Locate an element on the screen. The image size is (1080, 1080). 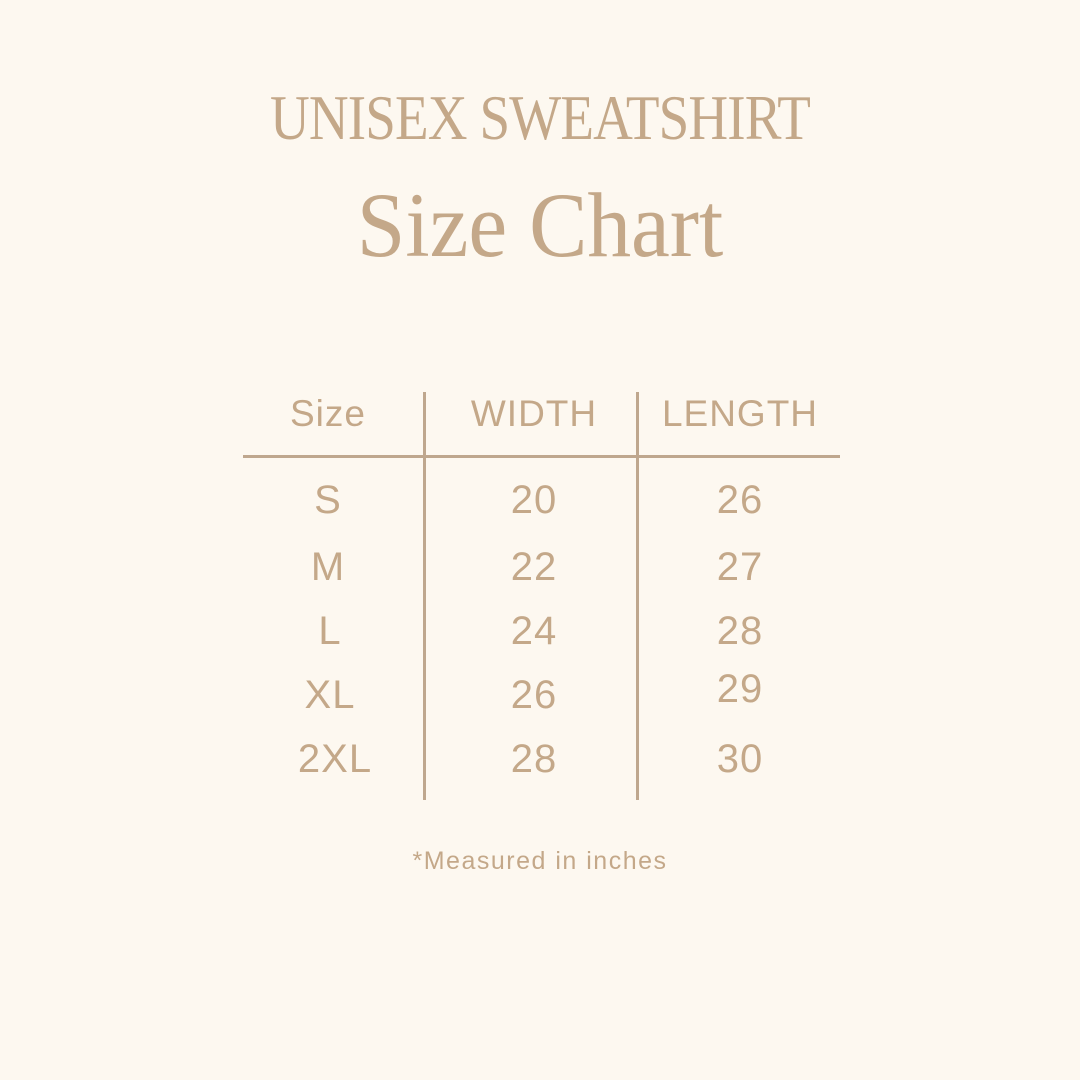
subtitle: Size Chart is located at coordinates (540, 225).